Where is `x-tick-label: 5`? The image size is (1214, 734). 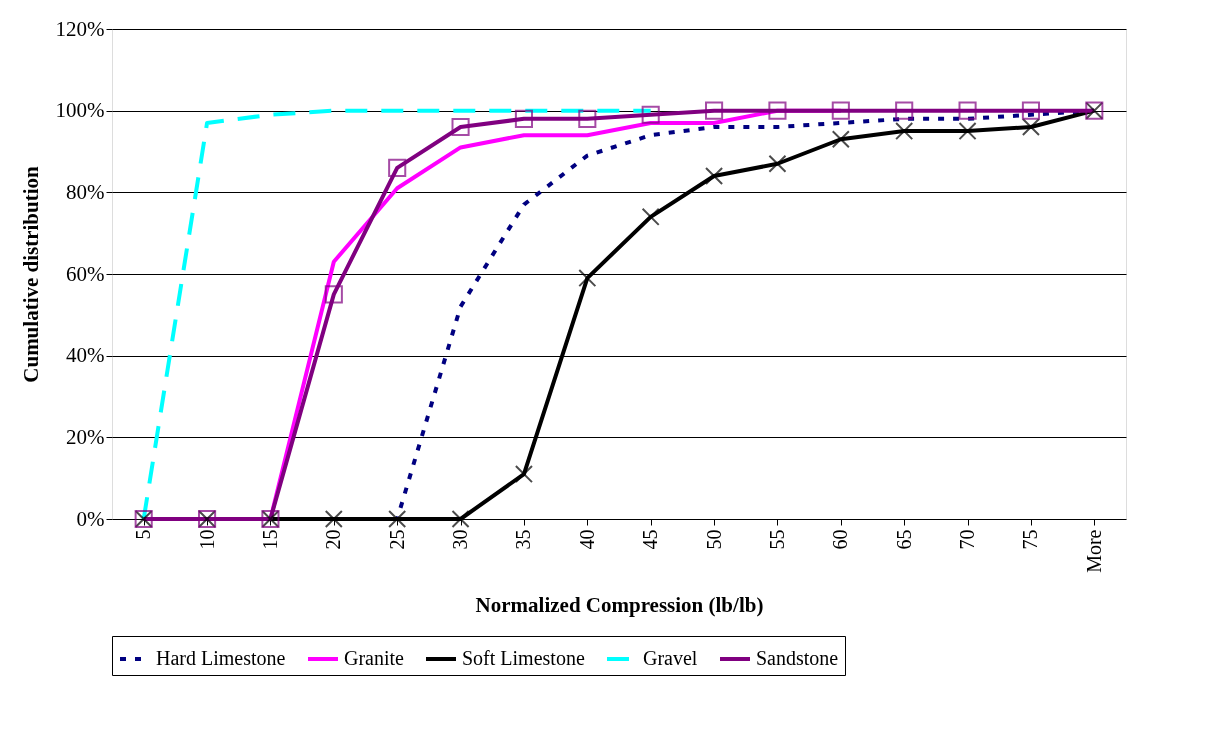 x-tick-label: 5 is located at coordinates (143, 534).